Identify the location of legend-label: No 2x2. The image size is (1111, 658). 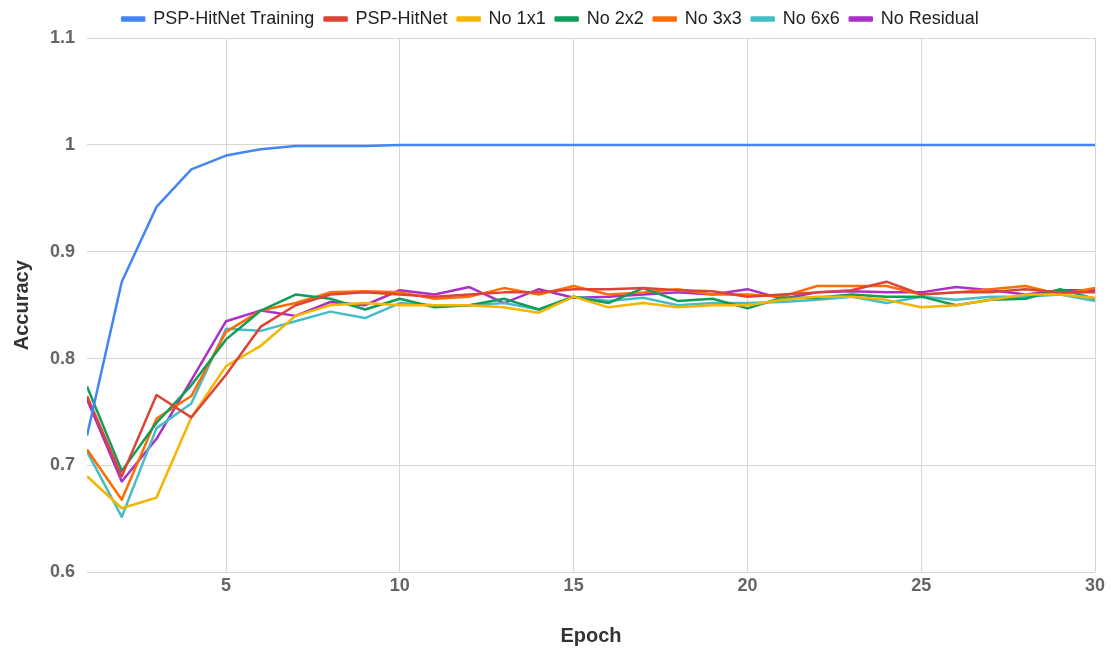
(615, 17).